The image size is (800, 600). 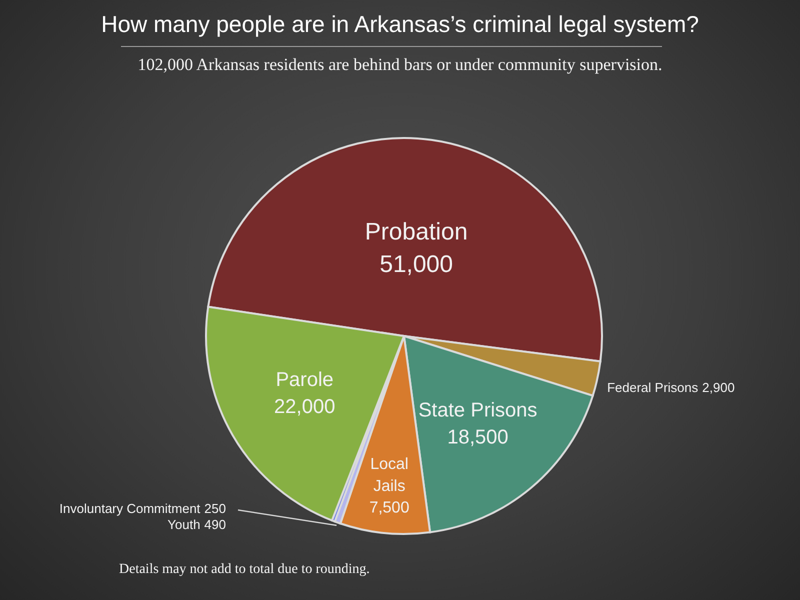 What do you see at coordinates (718, 386) in the screenshot?
I see `data-label: 2,900` at bounding box center [718, 386].